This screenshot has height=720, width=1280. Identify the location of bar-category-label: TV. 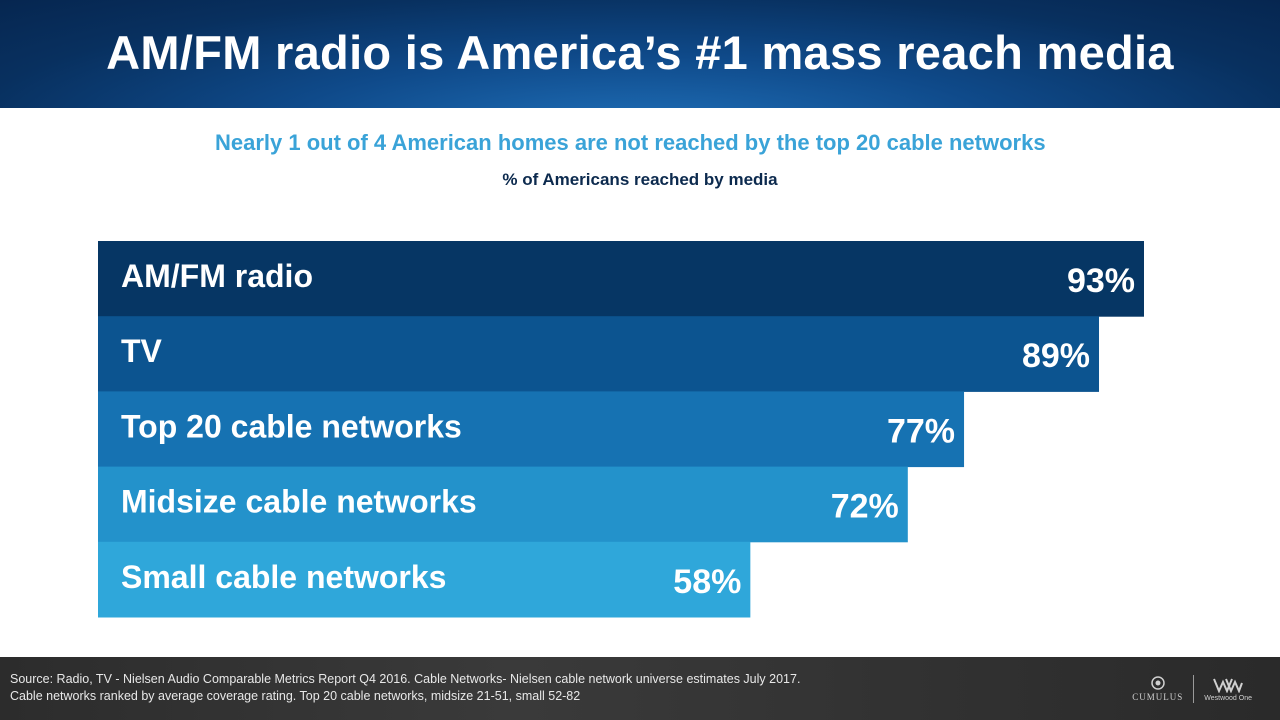
(142, 351).